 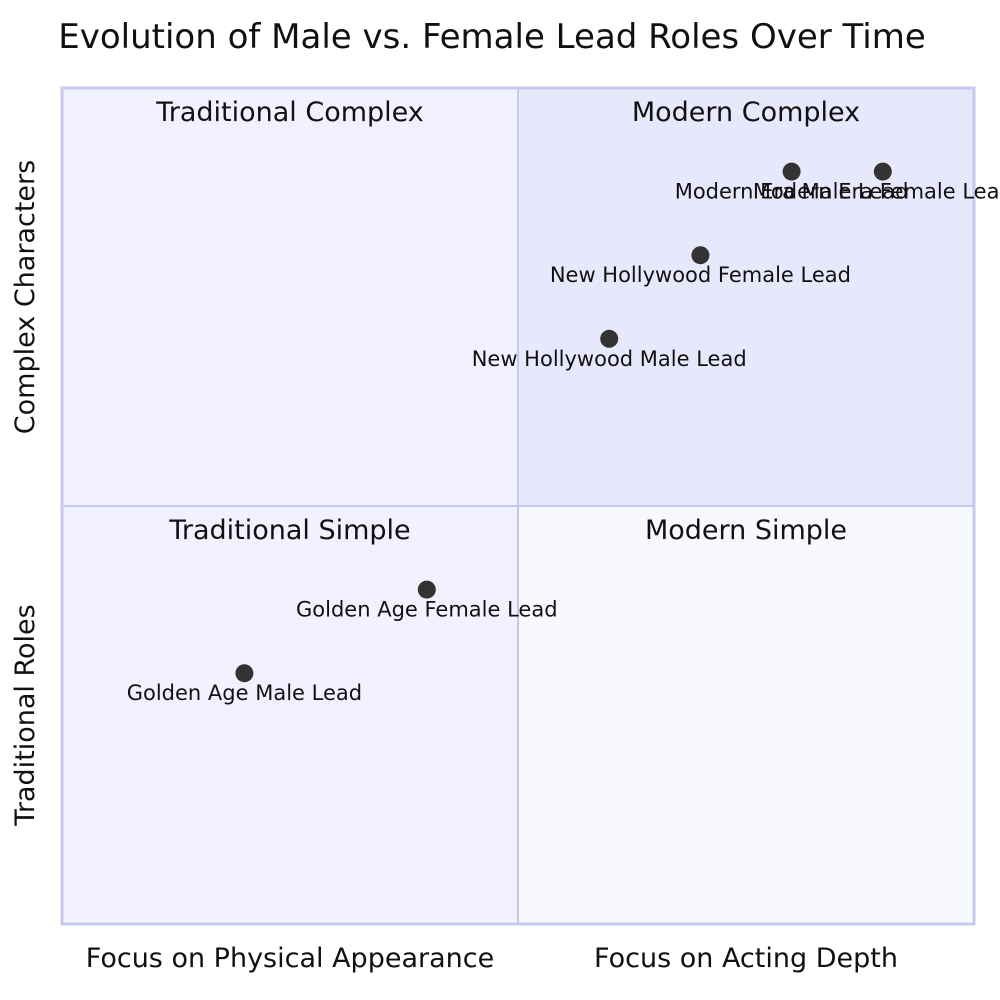 I want to click on quadrant-label-top-right: Modern Complex, so click(x=746, y=112).